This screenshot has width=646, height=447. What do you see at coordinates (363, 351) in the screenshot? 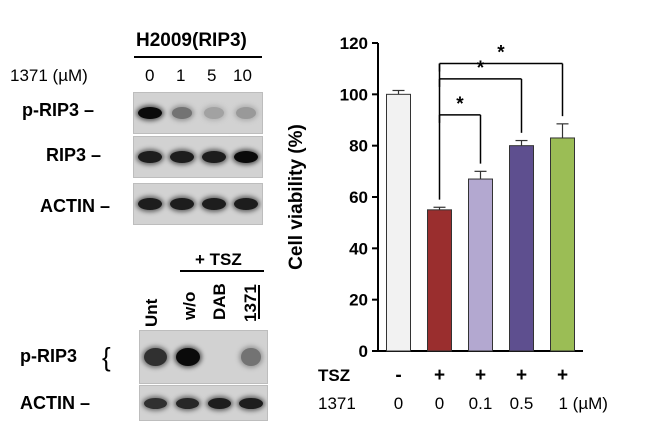
I see `y-tick-label: 0` at bounding box center [363, 351].